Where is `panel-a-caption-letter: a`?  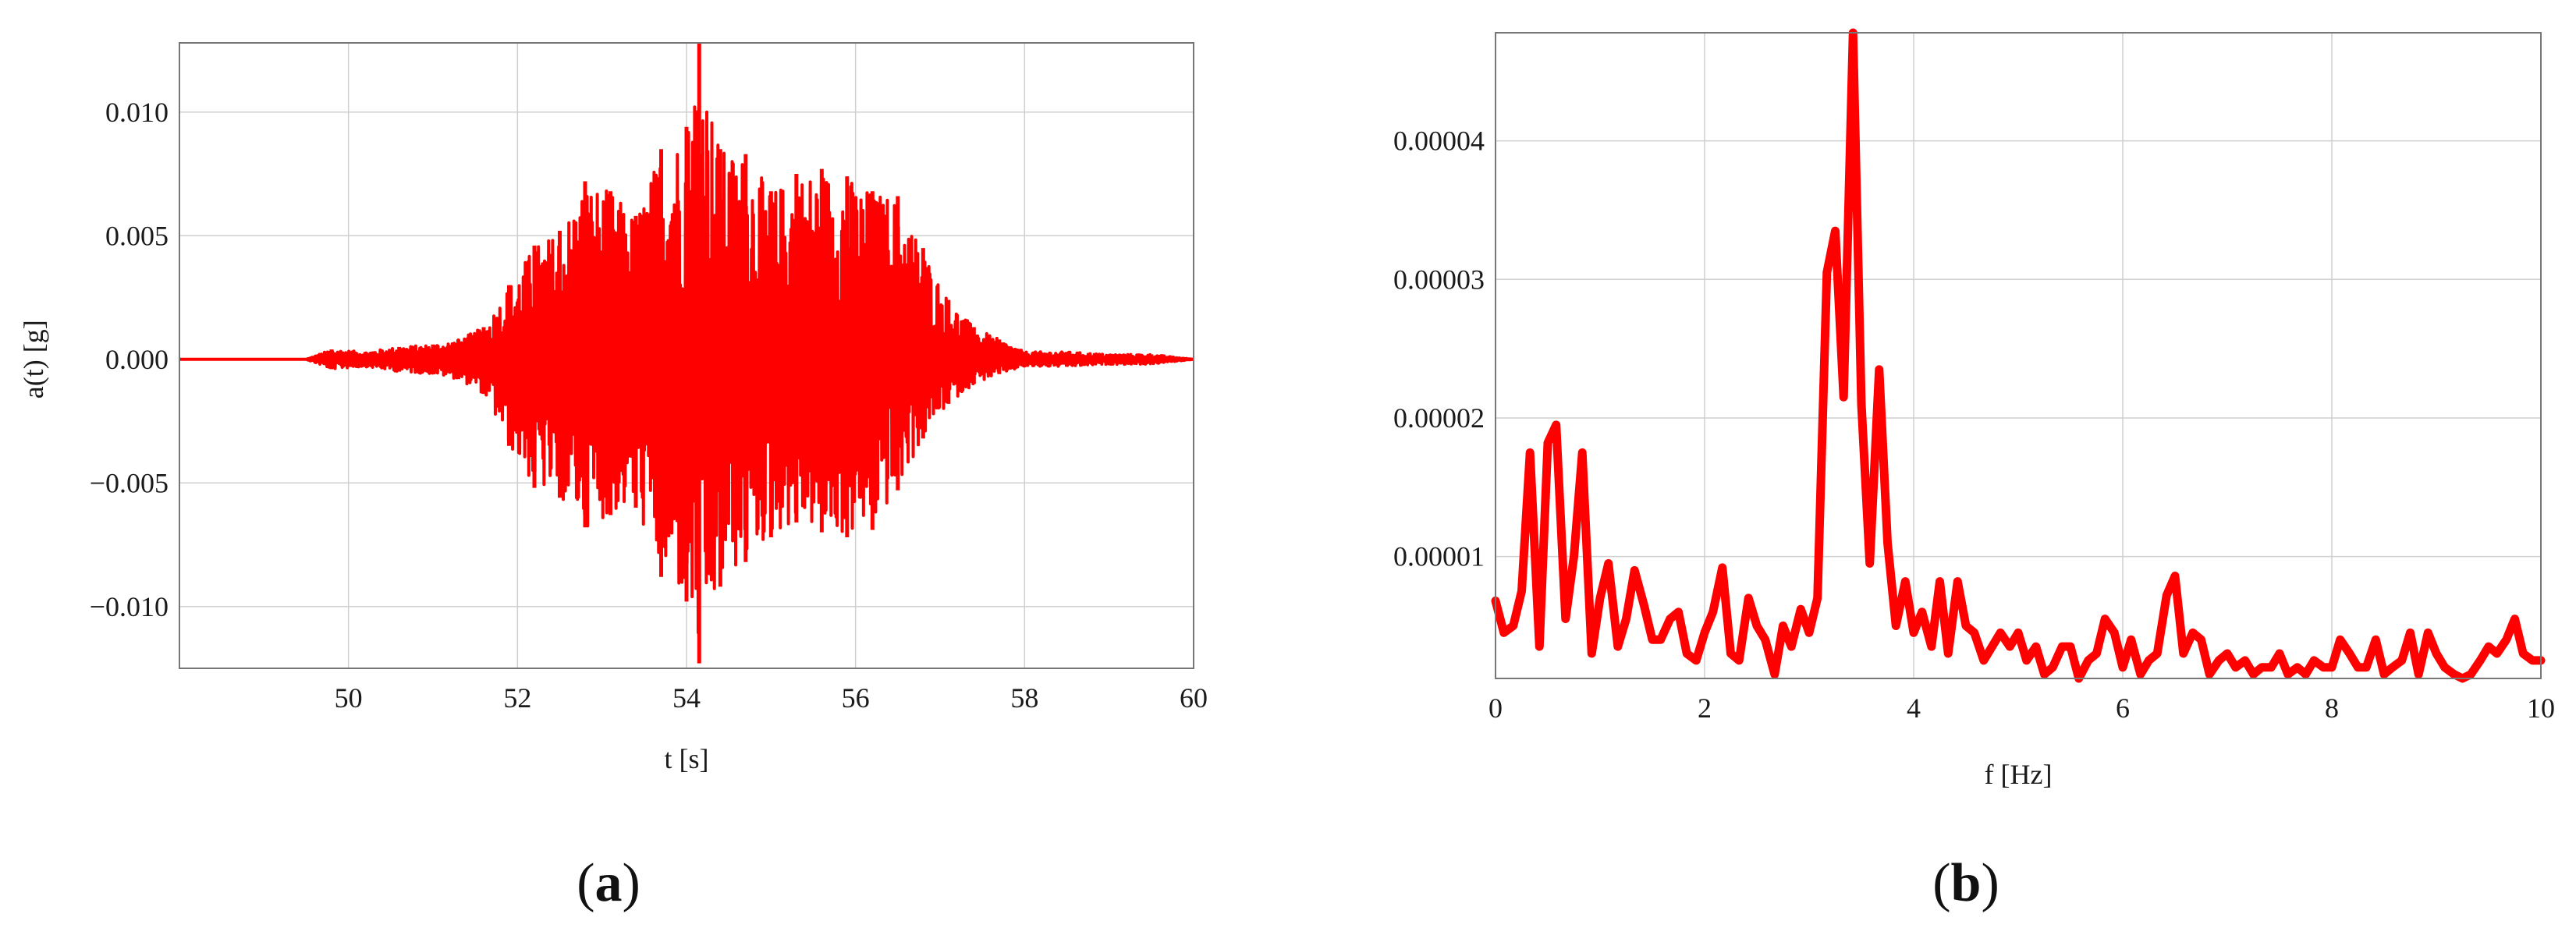
panel-a-caption-letter: a is located at coordinates (609, 883).